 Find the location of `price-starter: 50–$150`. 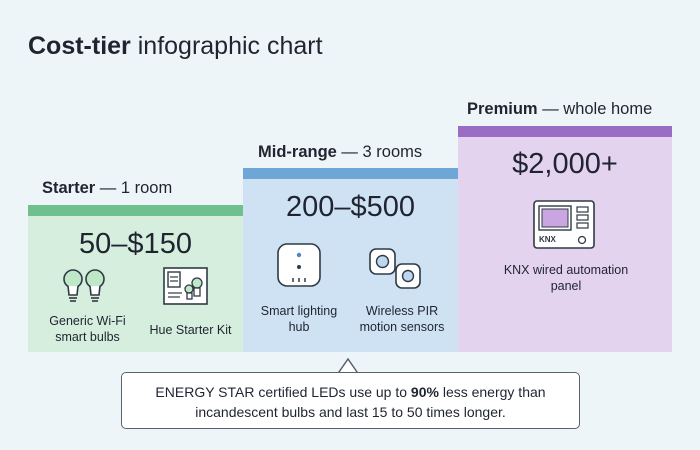

price-starter: 50–$150 is located at coordinates (135, 244).